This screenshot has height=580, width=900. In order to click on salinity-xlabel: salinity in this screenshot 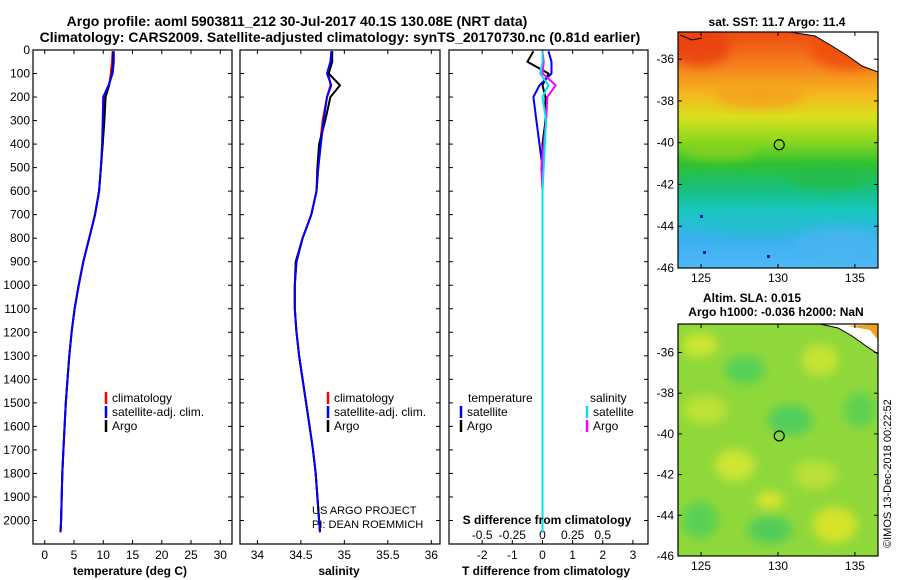, I will do `click(339, 571)`.